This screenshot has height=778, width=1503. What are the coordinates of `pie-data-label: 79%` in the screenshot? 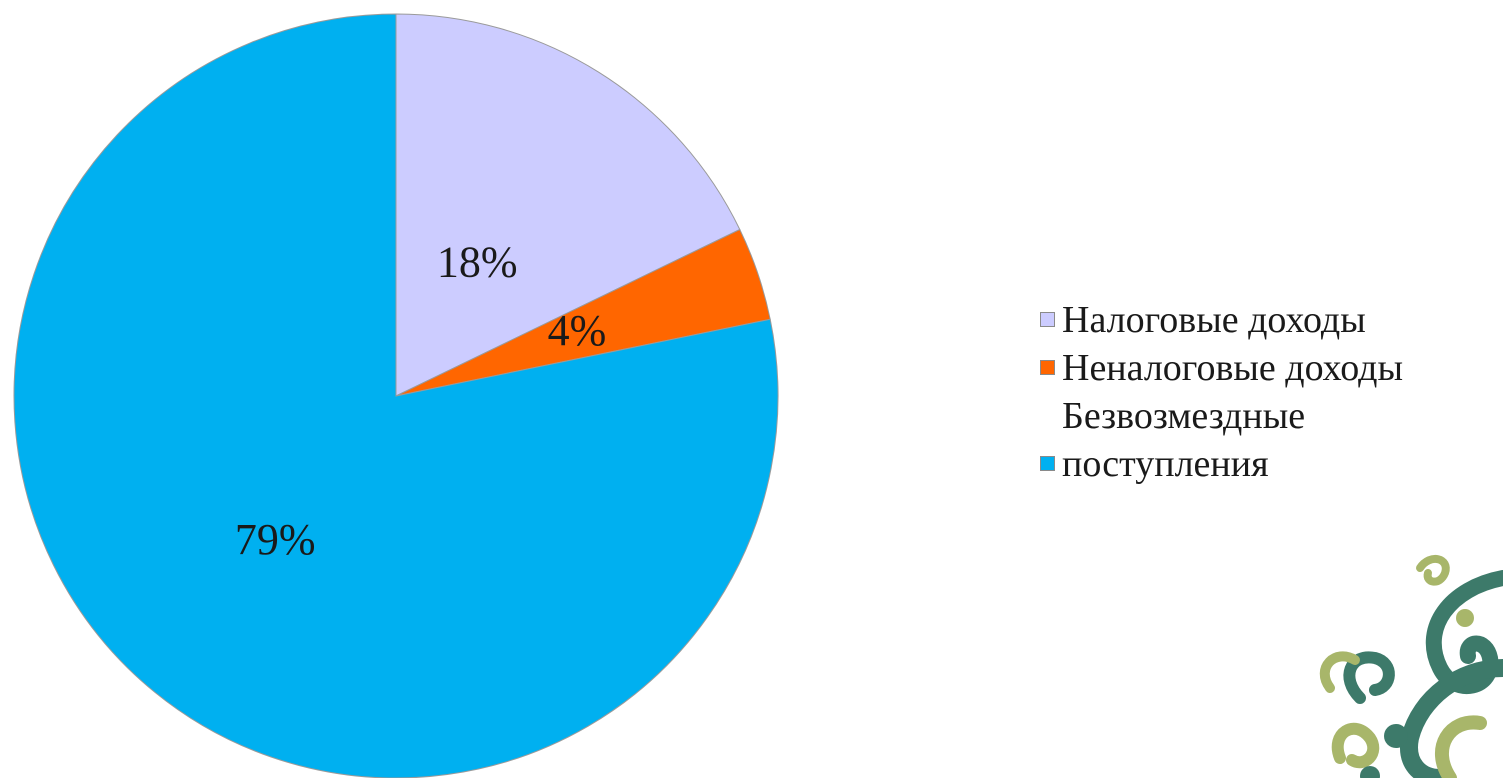 It's located at (275, 539).